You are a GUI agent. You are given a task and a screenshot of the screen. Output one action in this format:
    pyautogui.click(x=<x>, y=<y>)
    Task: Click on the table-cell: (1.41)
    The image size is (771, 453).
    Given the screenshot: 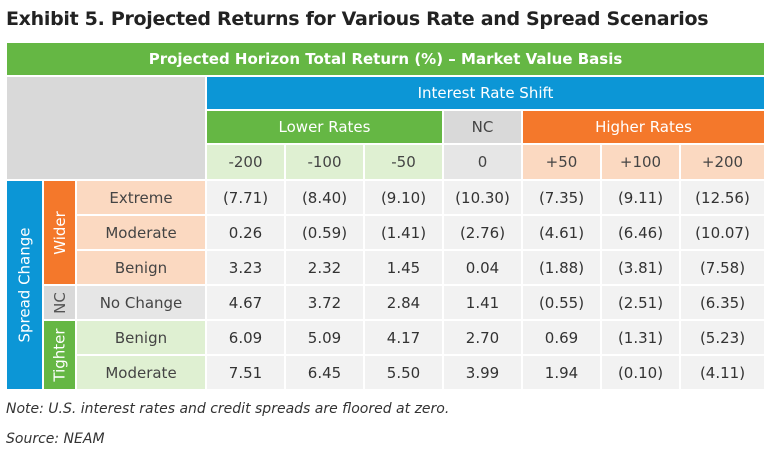 What is the action you would take?
    pyautogui.click(x=403, y=232)
    